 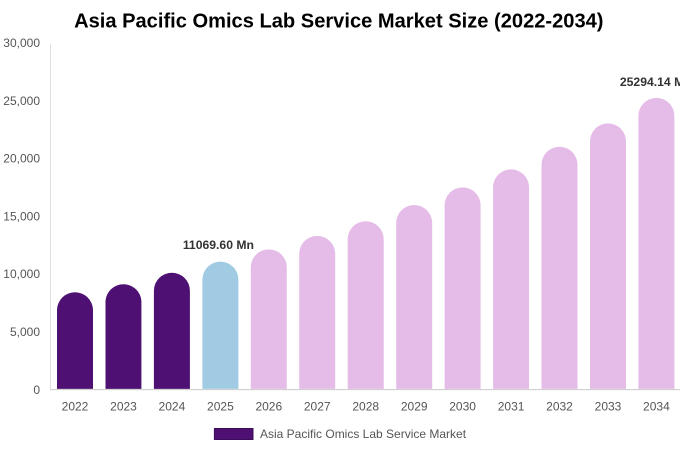 I want to click on svg-text: 2034, so click(x=656, y=407).